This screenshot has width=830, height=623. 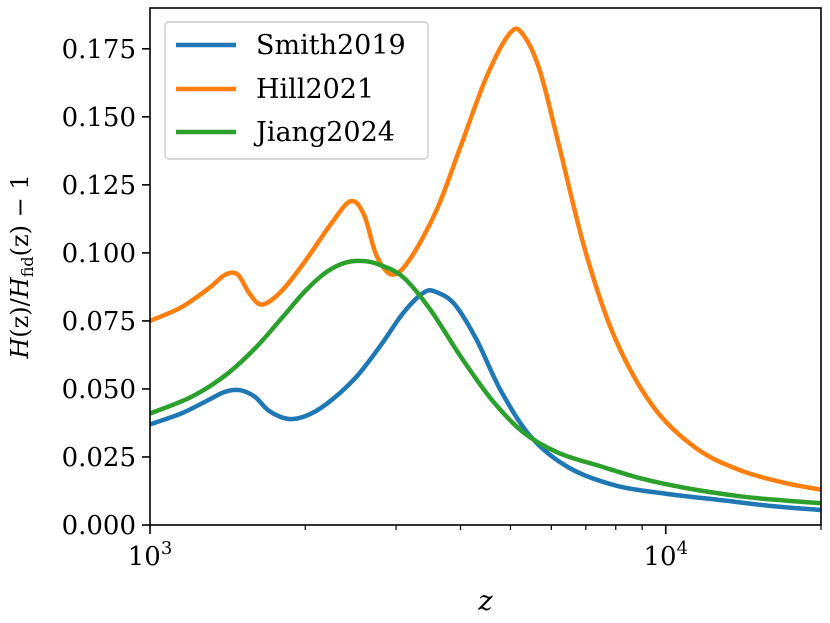 What do you see at coordinates (99, 458) in the screenshot?
I see `y-tick-label: 0.025` at bounding box center [99, 458].